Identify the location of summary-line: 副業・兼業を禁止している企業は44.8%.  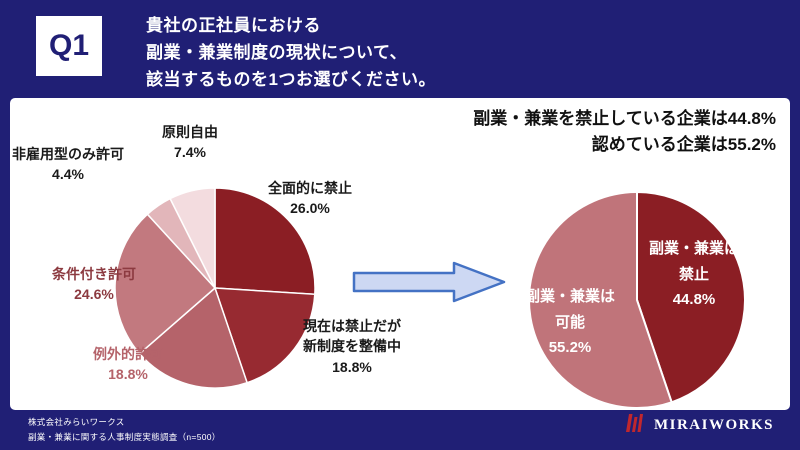
(624, 118).